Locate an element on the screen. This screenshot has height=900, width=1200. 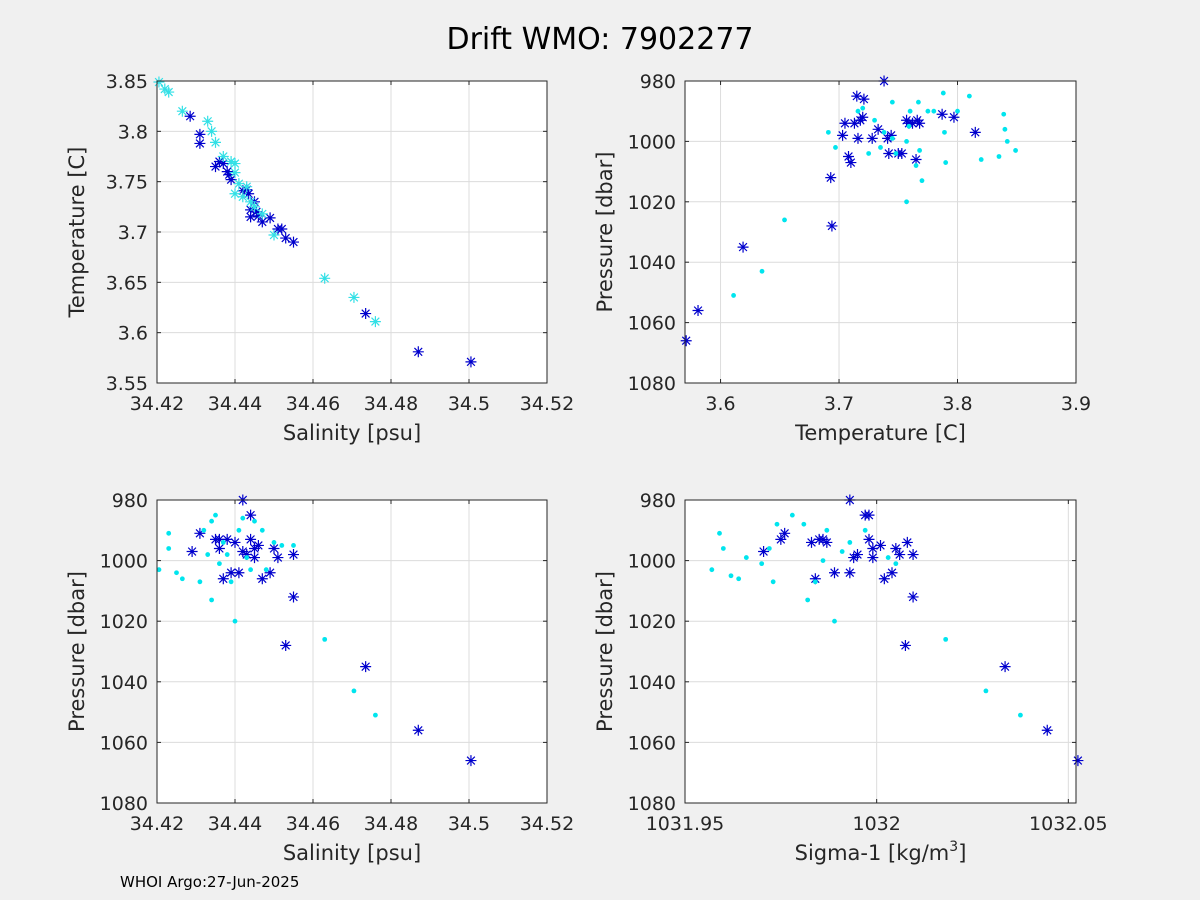
y-tick-label: 1060 is located at coordinates (124, 743).